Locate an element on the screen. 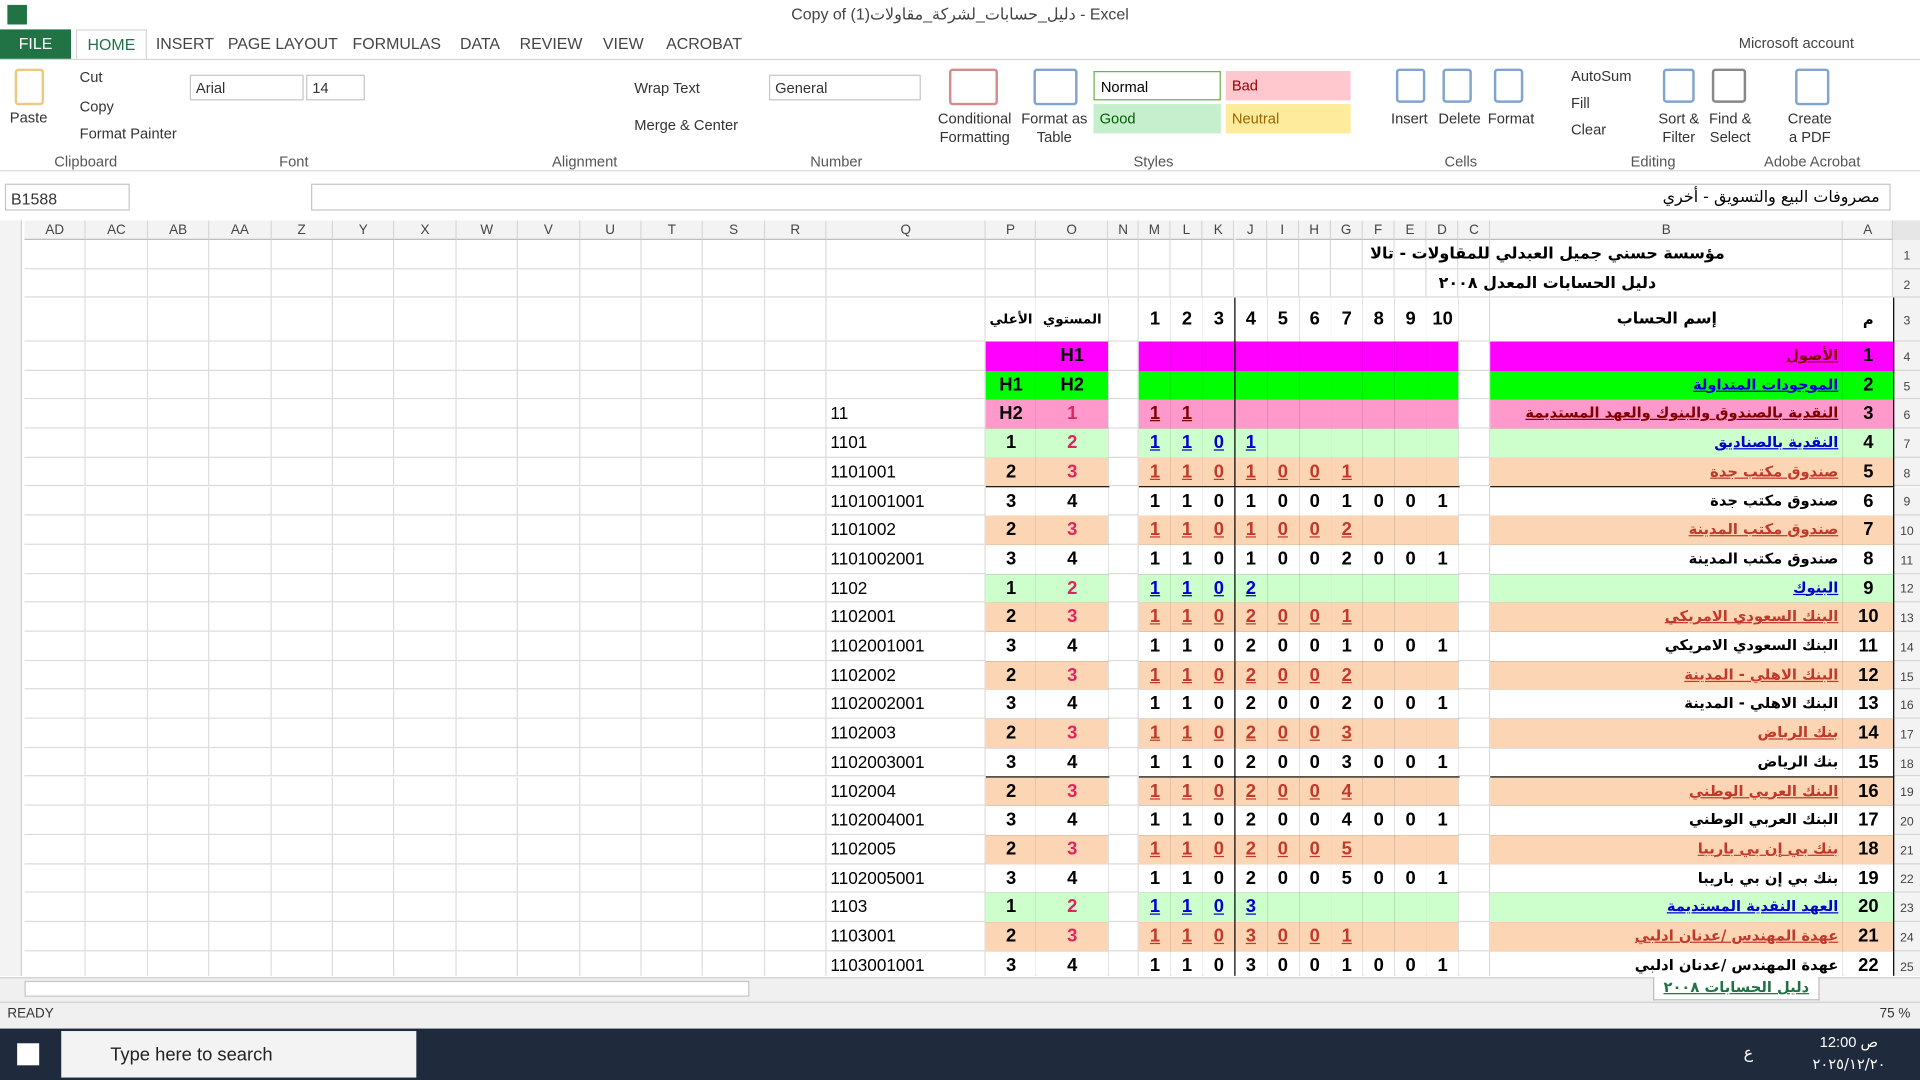  column-header: Z is located at coordinates (302, 230).